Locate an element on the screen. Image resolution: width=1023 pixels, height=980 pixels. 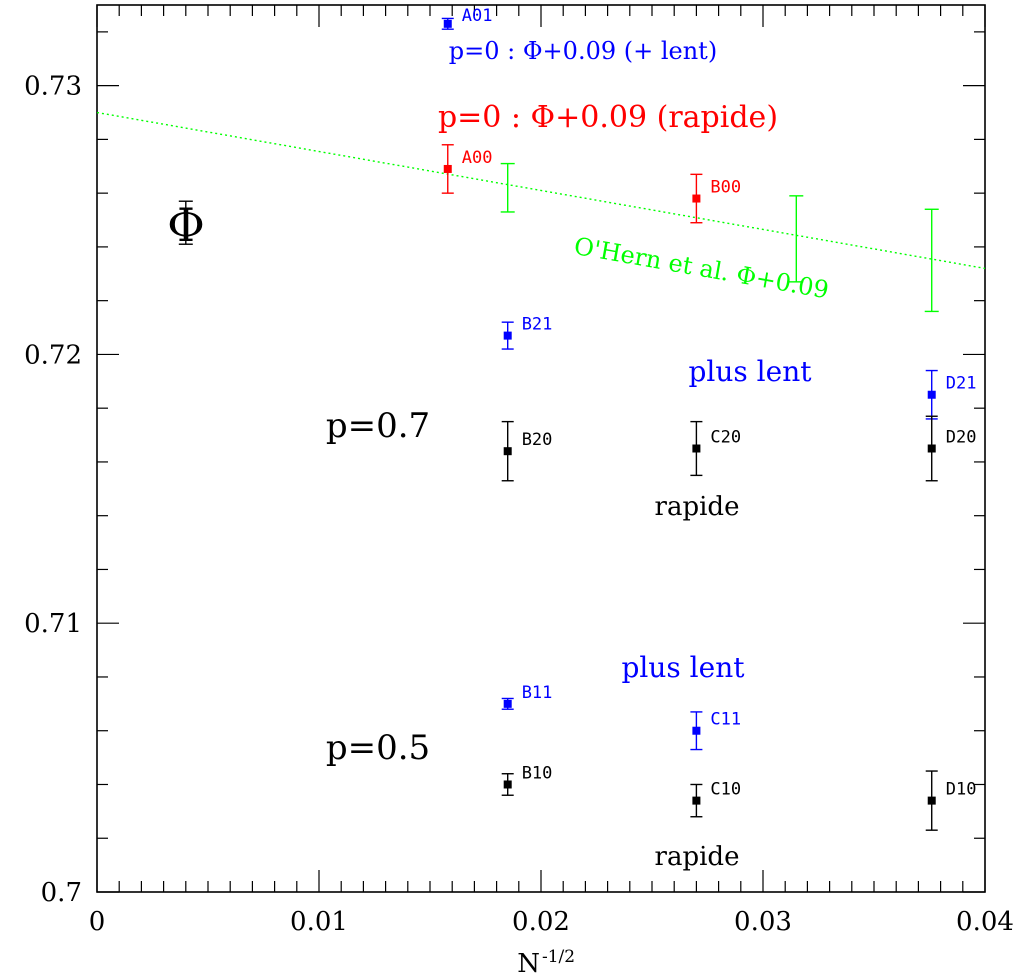
point-label: C20 is located at coordinates (725, 438).